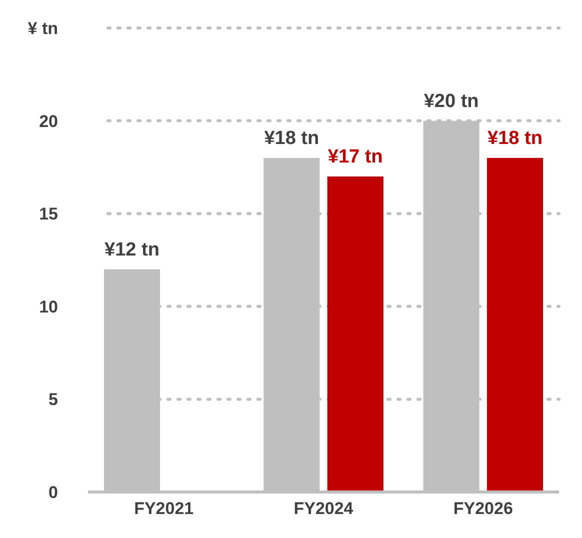 The height and width of the screenshot is (538, 582). What do you see at coordinates (483, 508) in the screenshot?
I see `x-tick-label: FY2026` at bounding box center [483, 508].